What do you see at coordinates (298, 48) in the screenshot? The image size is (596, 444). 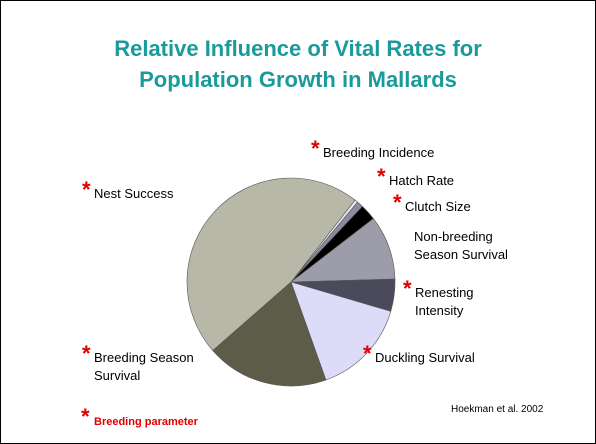 I see `title-line: Relative Influence of Vital Rates for` at bounding box center [298, 48].